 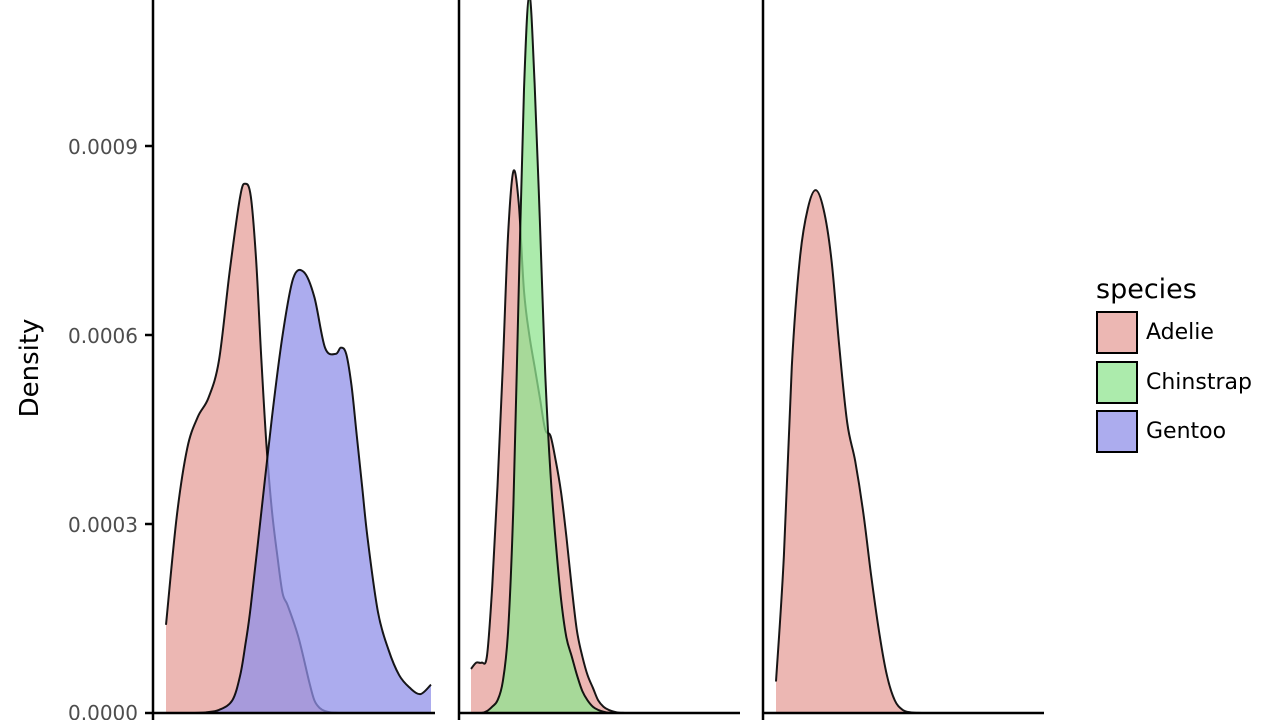 I want to click on y-tick-label: 0.0000, so click(x=103, y=710).